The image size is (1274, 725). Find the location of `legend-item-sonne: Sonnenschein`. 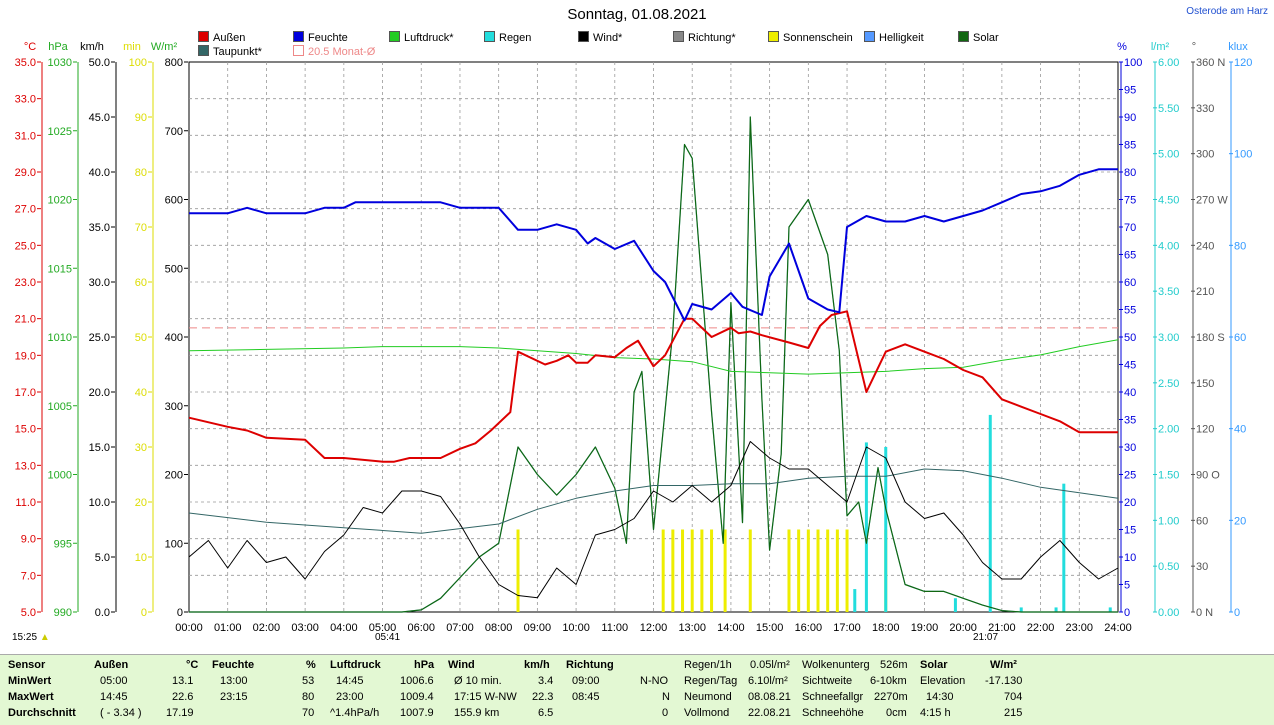

legend-item-sonne: Sonnenschein is located at coordinates (810, 37).